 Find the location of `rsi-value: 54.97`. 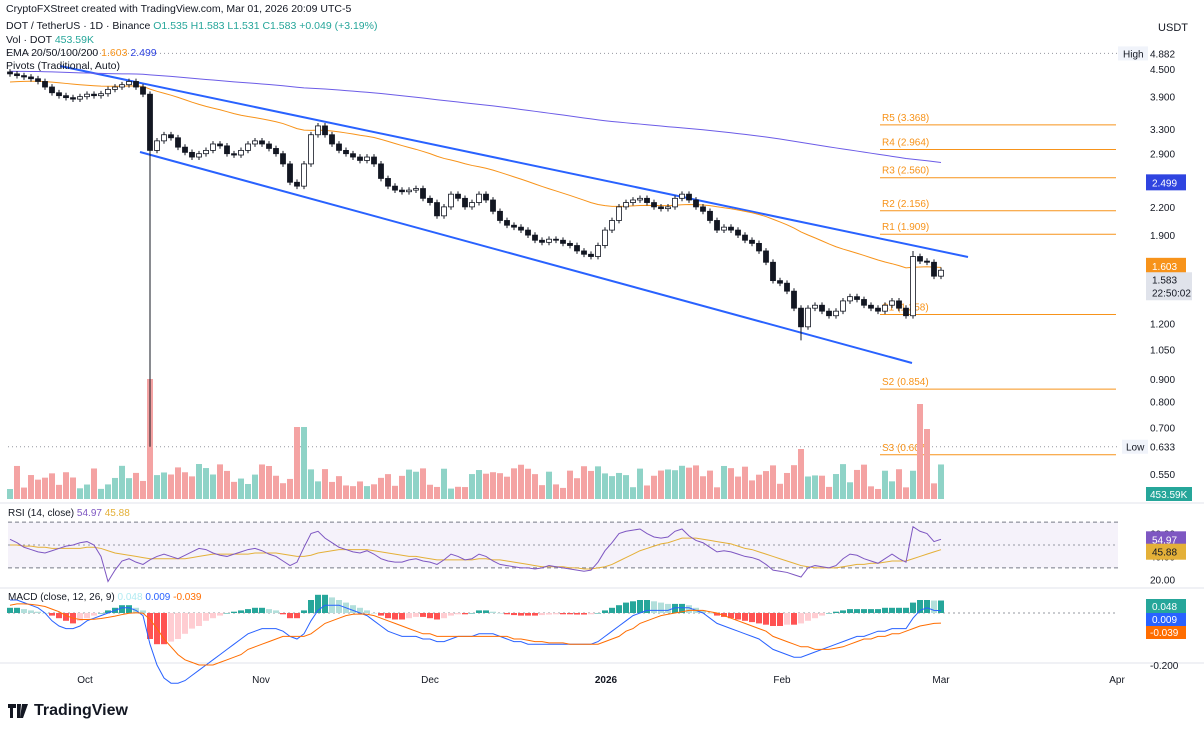

rsi-value: 54.97 is located at coordinates (89, 513).